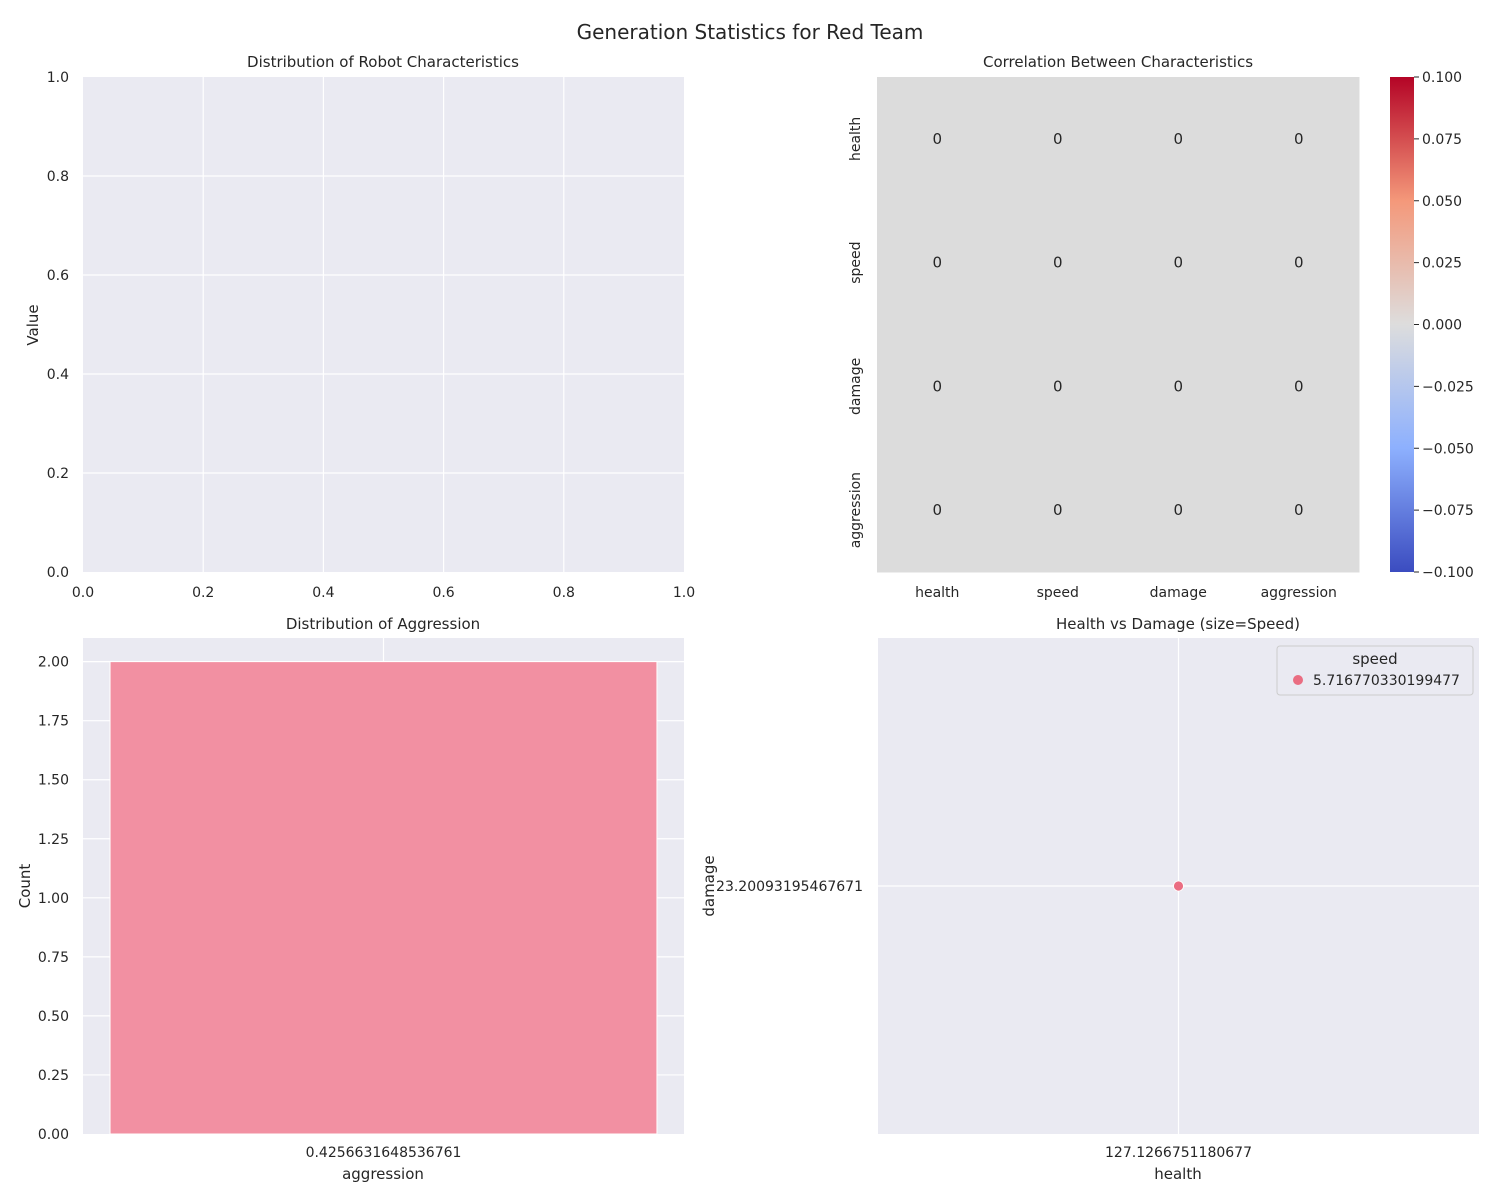 The height and width of the screenshot is (1200, 1500). Describe the element at coordinates (53, 840) in the screenshot. I see `panel3-ytick-label: 1.25` at that location.